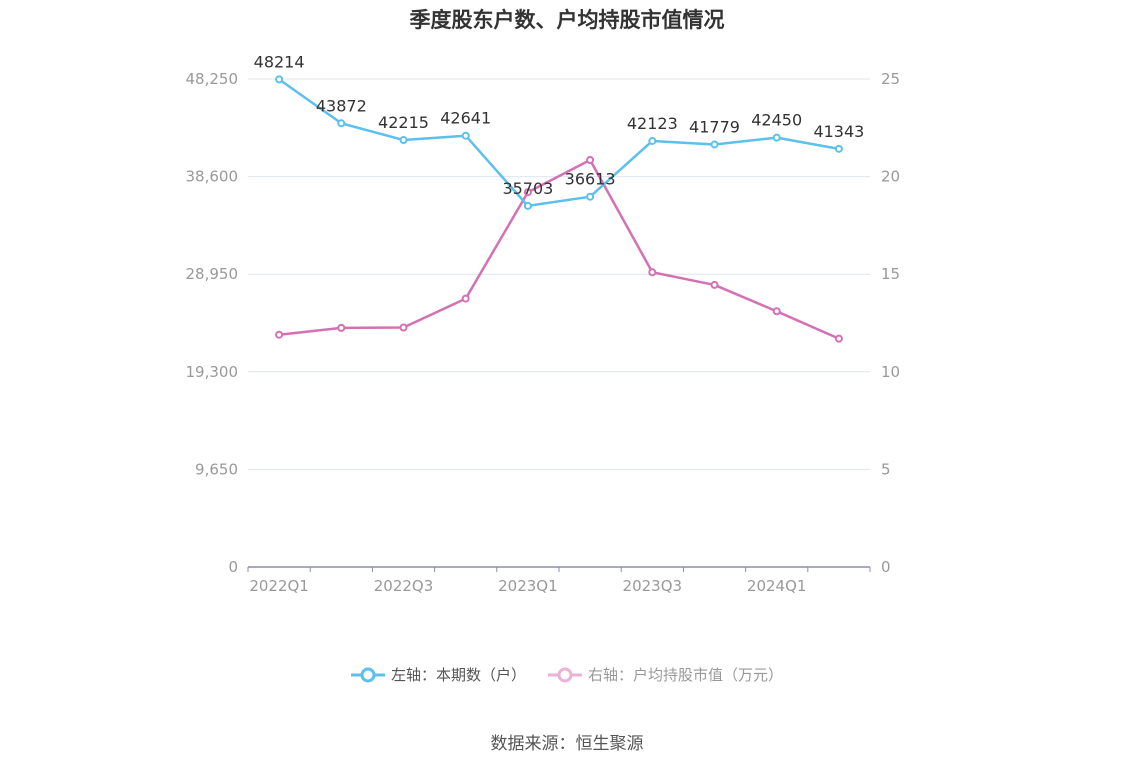 The image size is (1134, 766). I want to click on x-axis-tick-label: 2023Q3, so click(653, 586).